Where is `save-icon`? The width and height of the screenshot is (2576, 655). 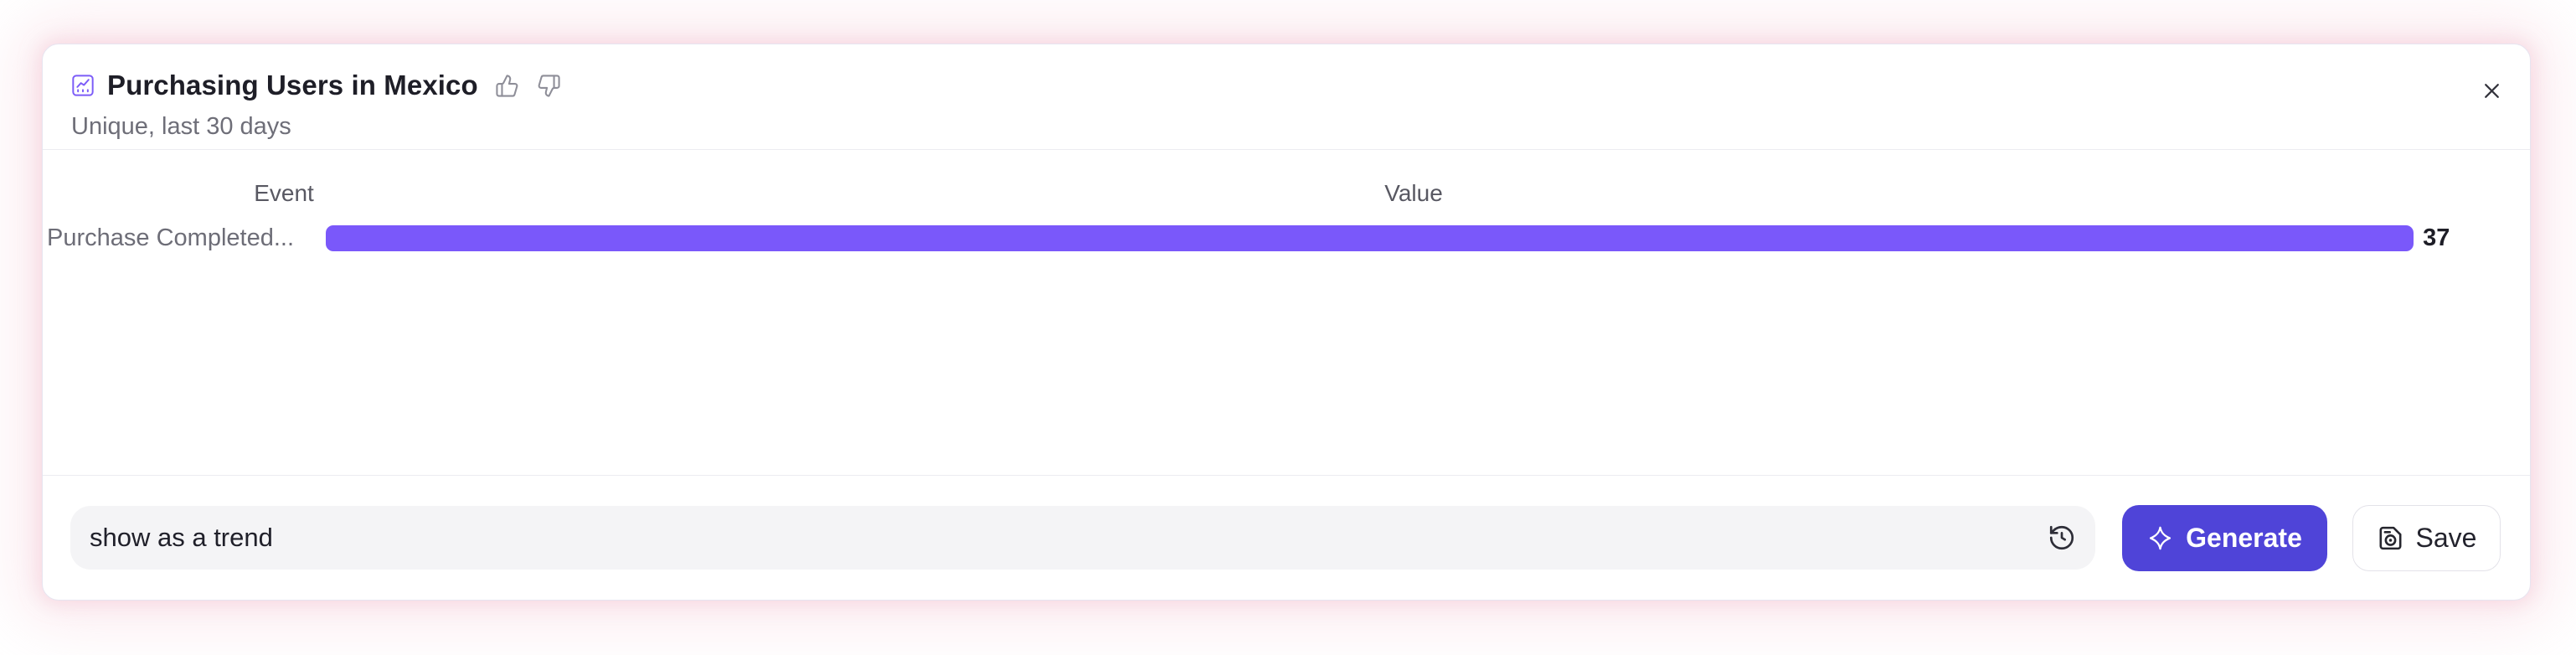
save-icon is located at coordinates (2390, 538).